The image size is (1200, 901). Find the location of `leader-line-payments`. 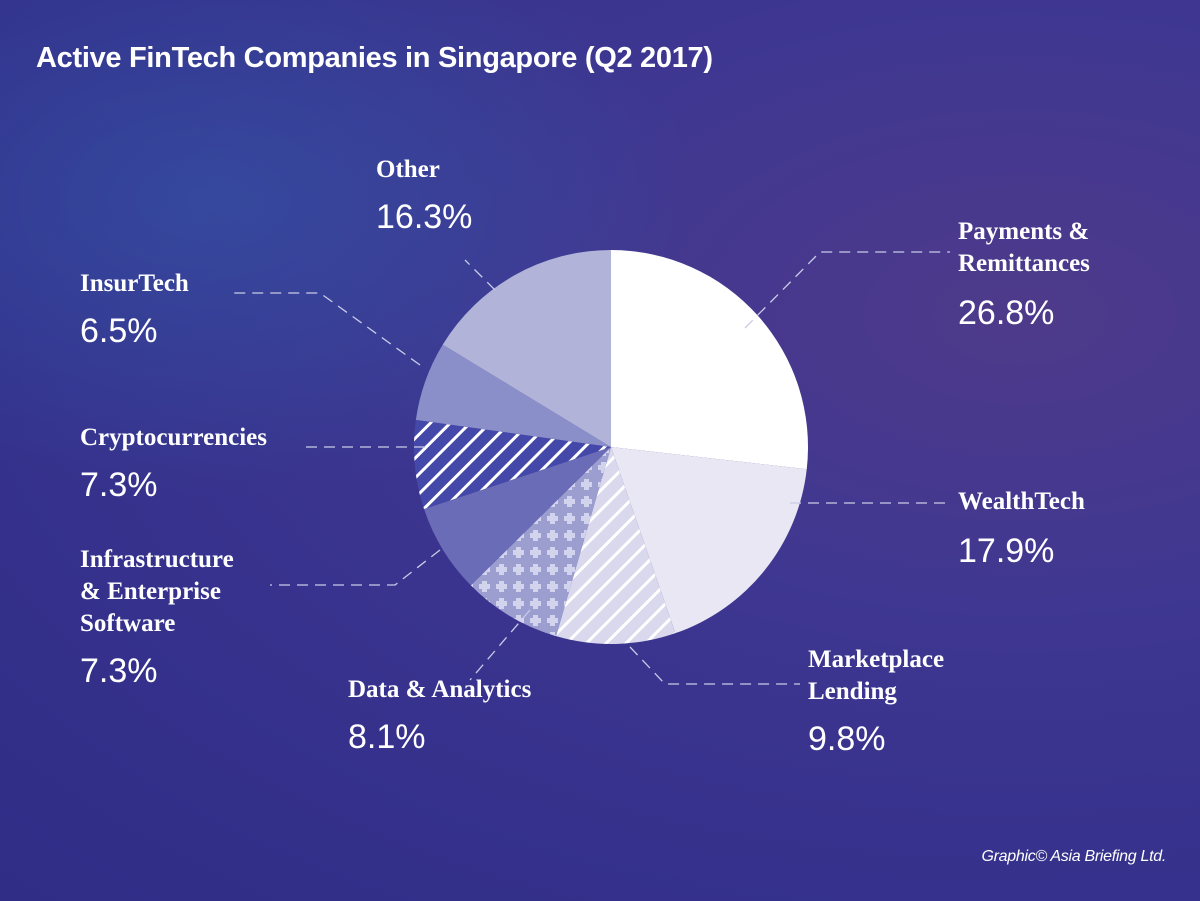

leader-line-payments is located at coordinates (847, 290).